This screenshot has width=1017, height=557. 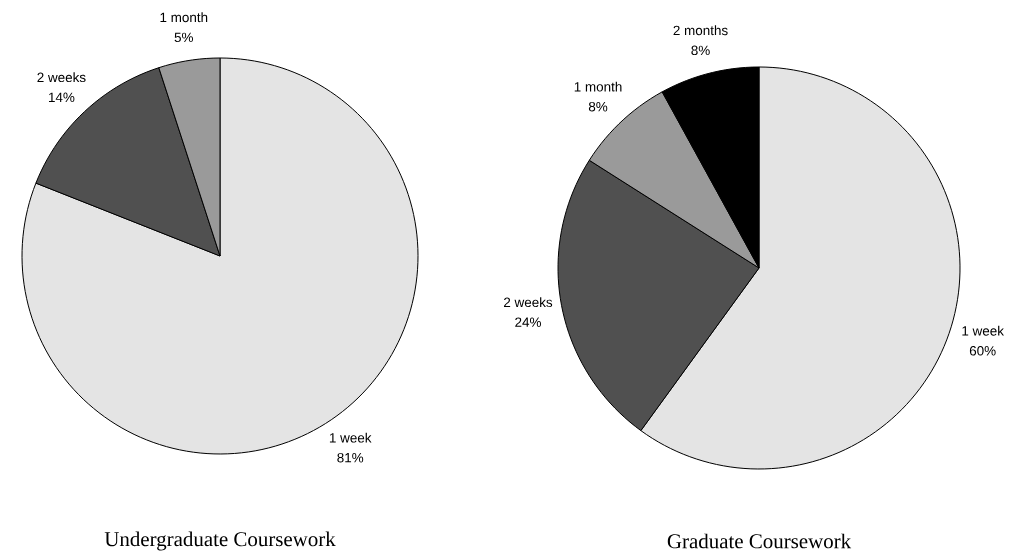 I want to click on data-label: 81%, so click(x=350, y=457).